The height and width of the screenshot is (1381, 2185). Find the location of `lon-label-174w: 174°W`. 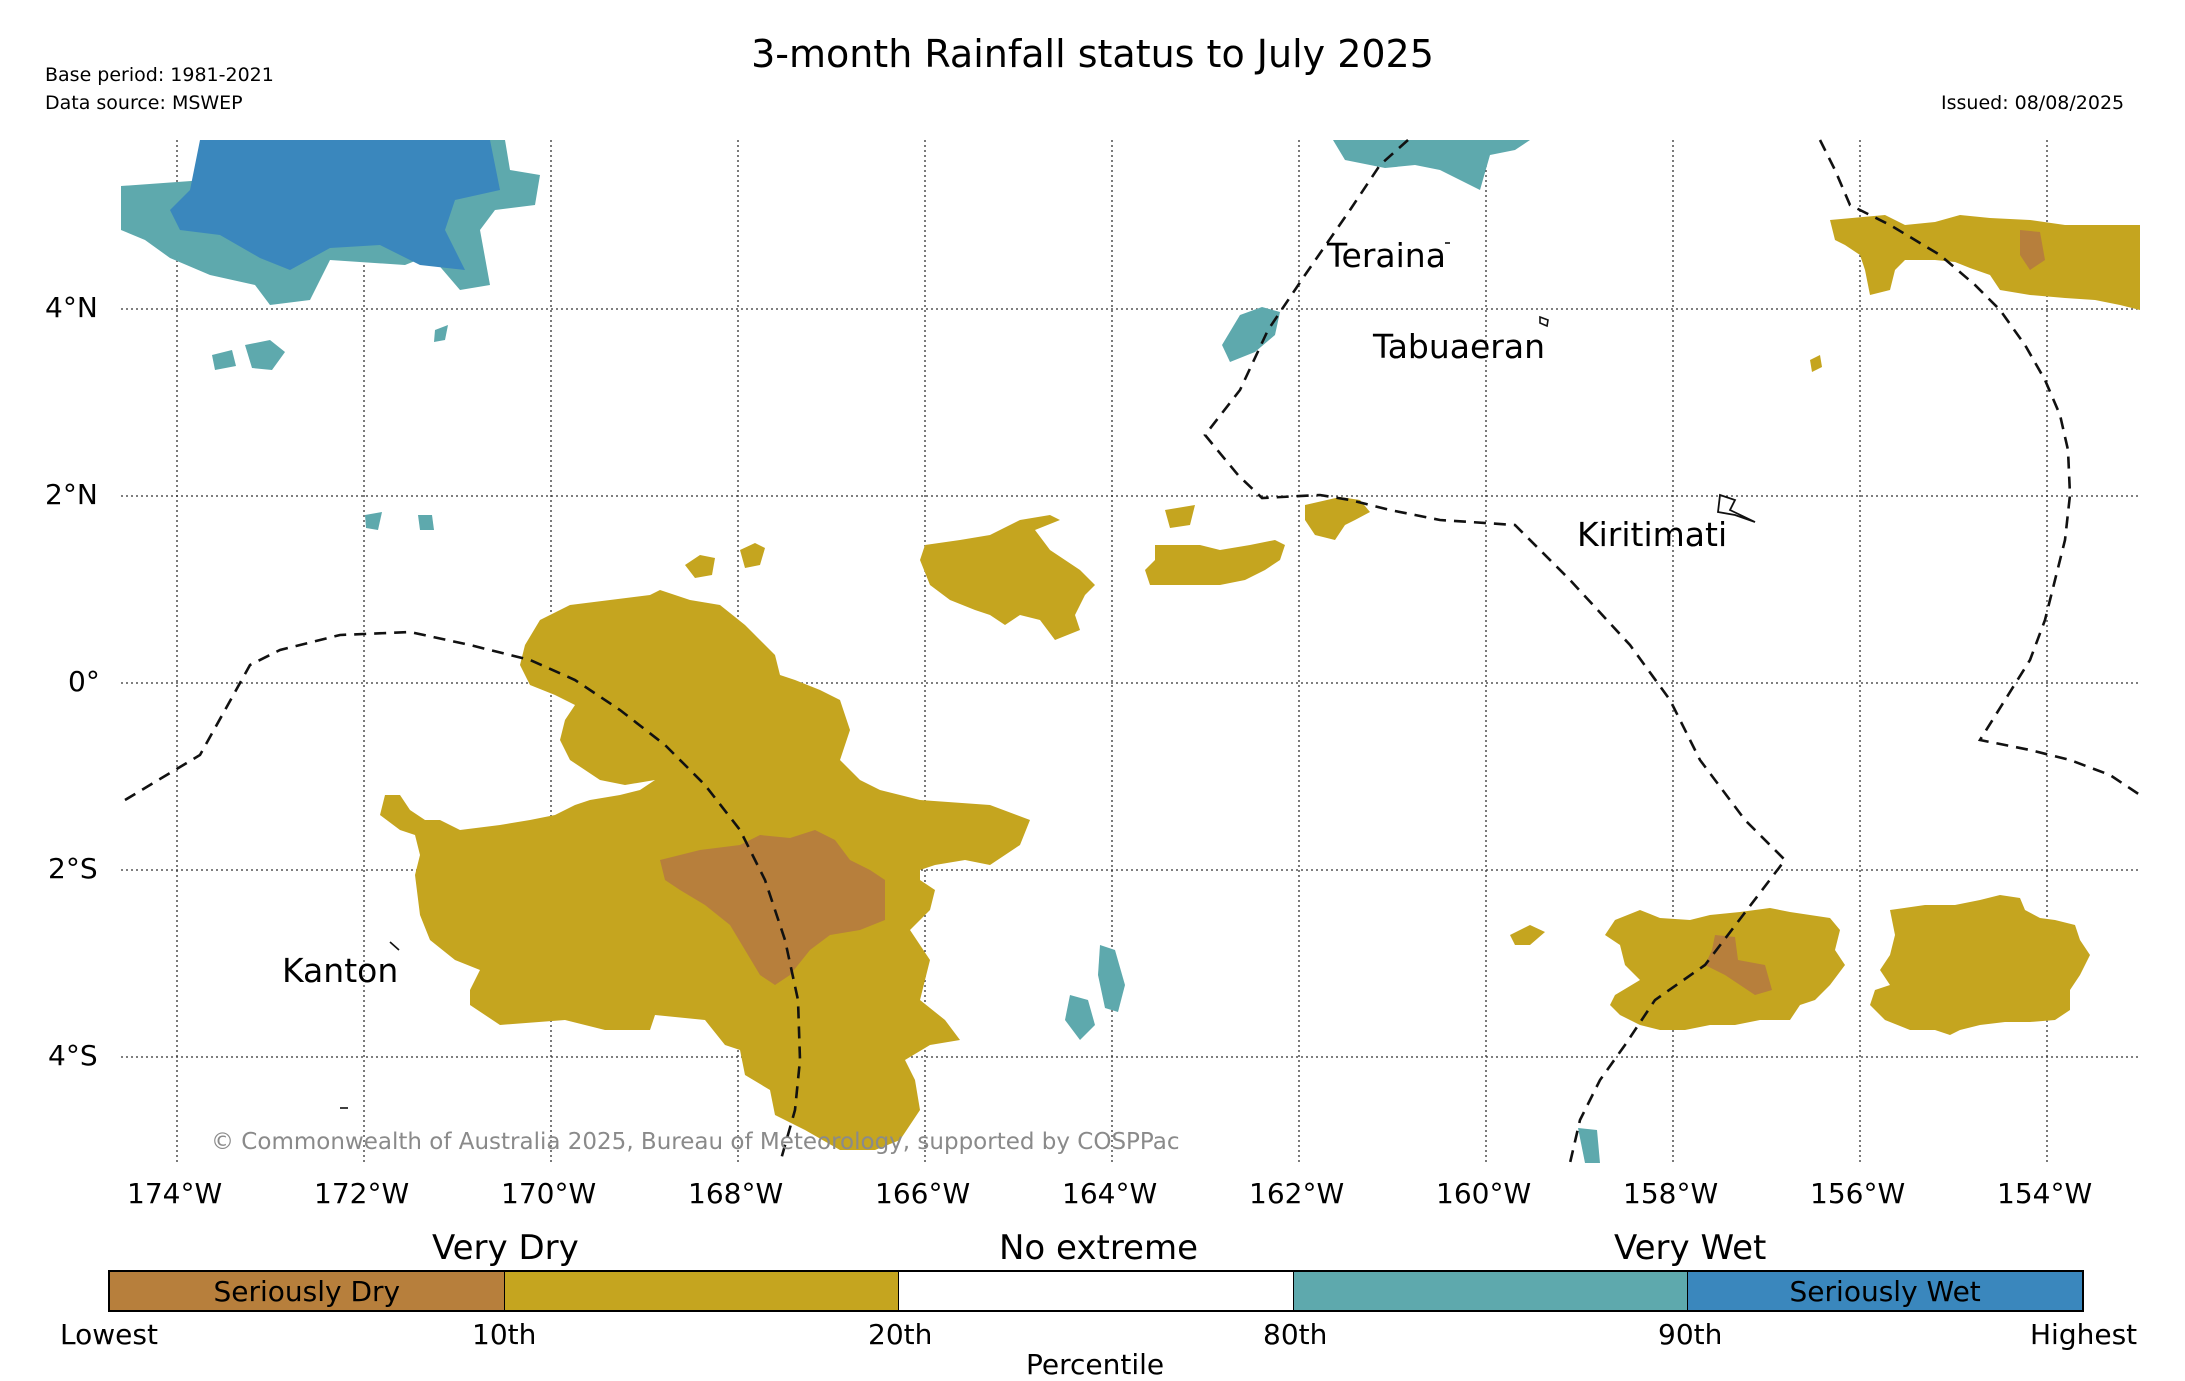

lon-label-174w: 174°W is located at coordinates (175, 1193).